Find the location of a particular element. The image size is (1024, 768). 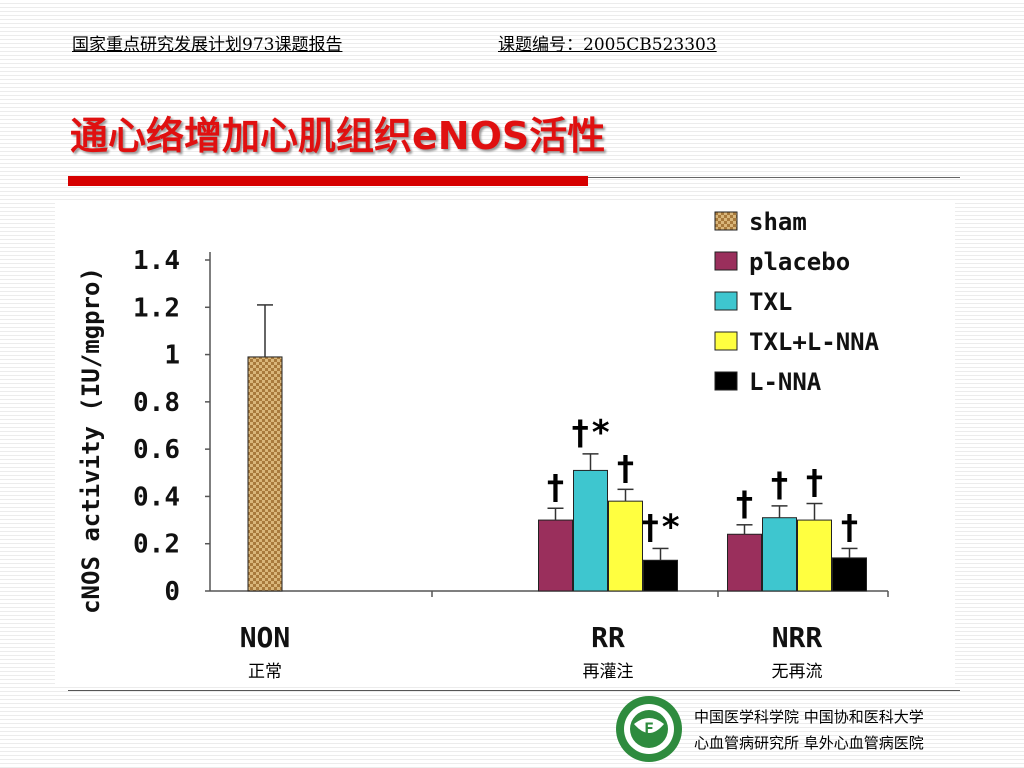

legend-label: sham is located at coordinates (778, 222).